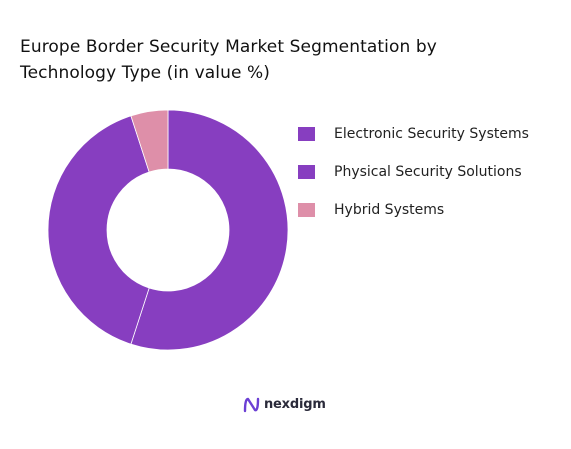  I want to click on nexdigm-logo-icon, so click(251, 405).